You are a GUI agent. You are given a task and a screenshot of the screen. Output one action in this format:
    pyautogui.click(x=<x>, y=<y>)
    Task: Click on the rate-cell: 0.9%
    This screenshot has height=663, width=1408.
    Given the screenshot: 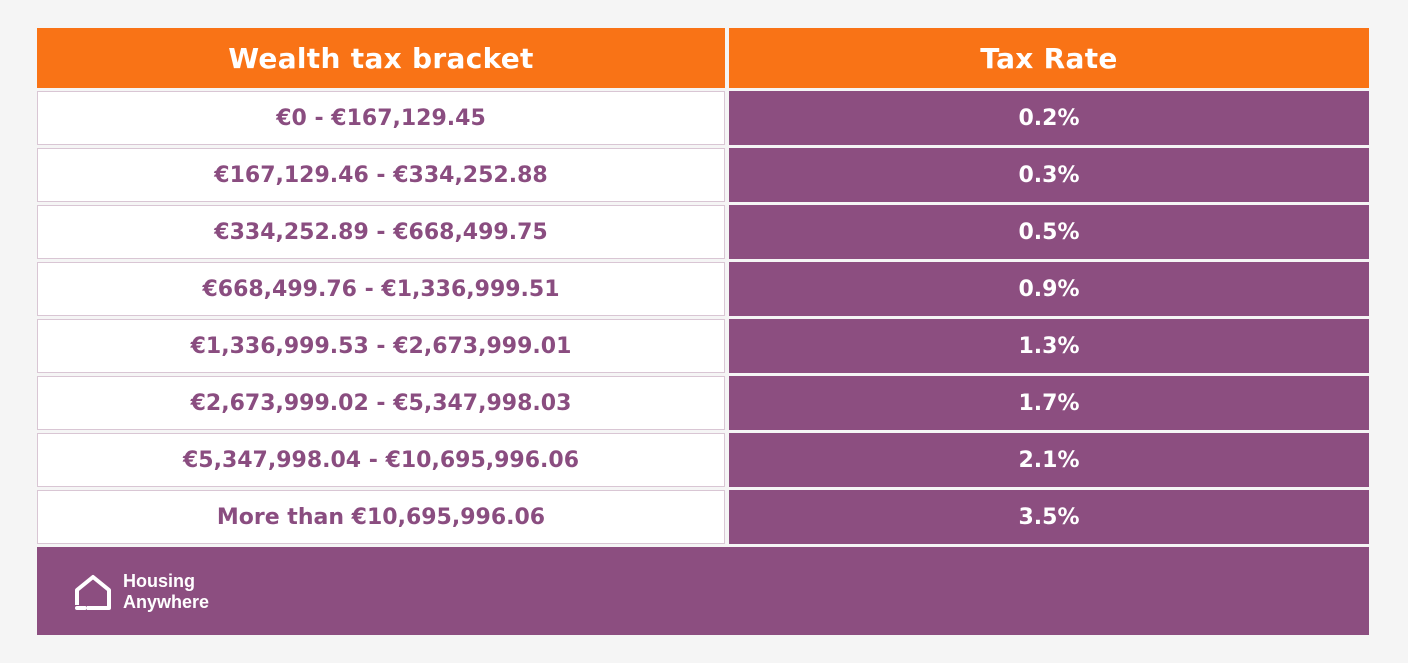 What is the action you would take?
    pyautogui.click(x=1049, y=289)
    